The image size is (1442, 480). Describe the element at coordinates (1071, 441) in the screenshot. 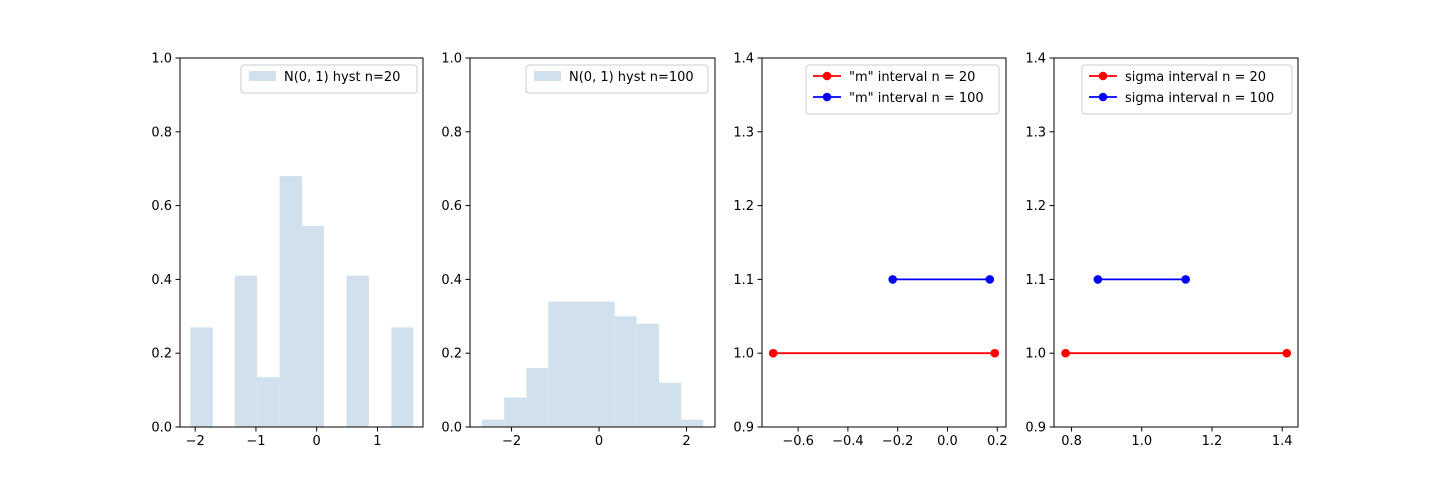

I see `x-tick-label: 0.8` at that location.